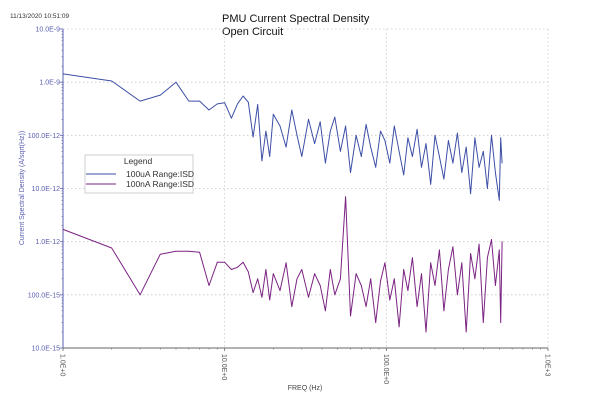 This screenshot has width=601, height=405. What do you see at coordinates (139, 174) in the screenshot?
I see `legend: Legend 100uA Range:ISD 100nA Range:ISD` at bounding box center [139, 174].